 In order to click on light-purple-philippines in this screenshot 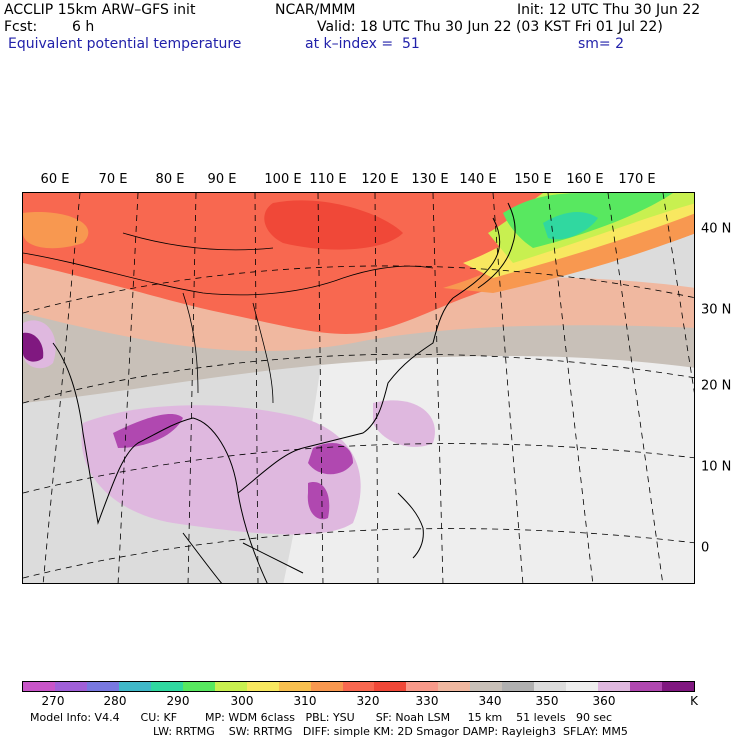, I will do `click(404, 423)`.